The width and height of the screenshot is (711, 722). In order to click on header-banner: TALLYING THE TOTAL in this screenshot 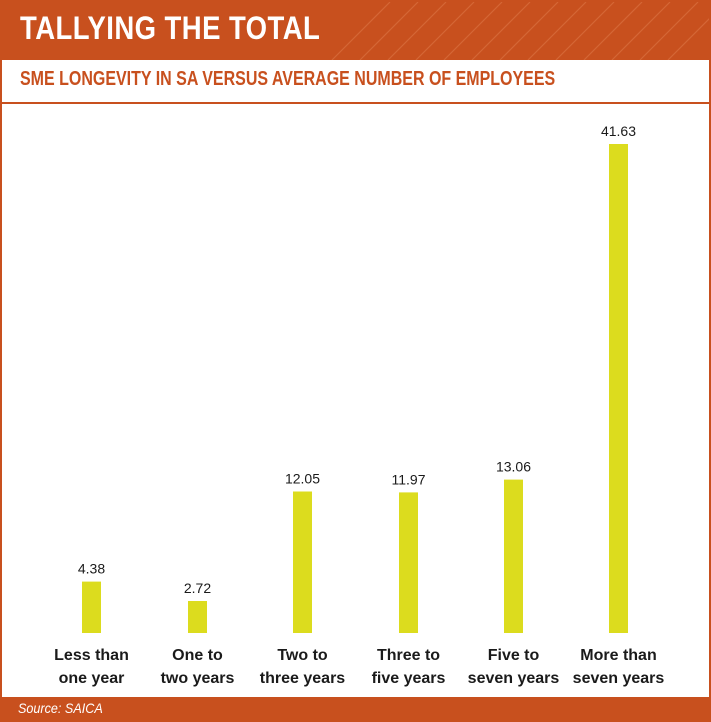, I will do `click(355, 31)`.